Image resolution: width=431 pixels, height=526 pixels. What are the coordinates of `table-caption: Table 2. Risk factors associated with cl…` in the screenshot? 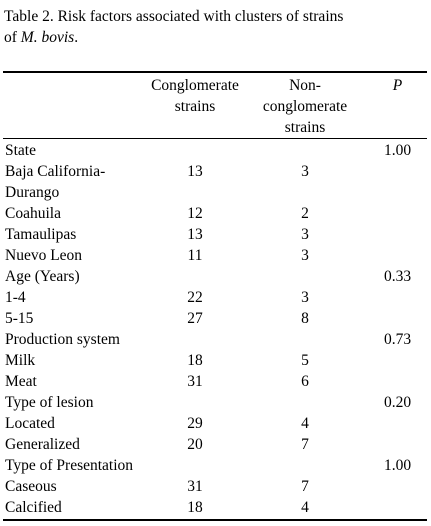 It's located at (216, 27).